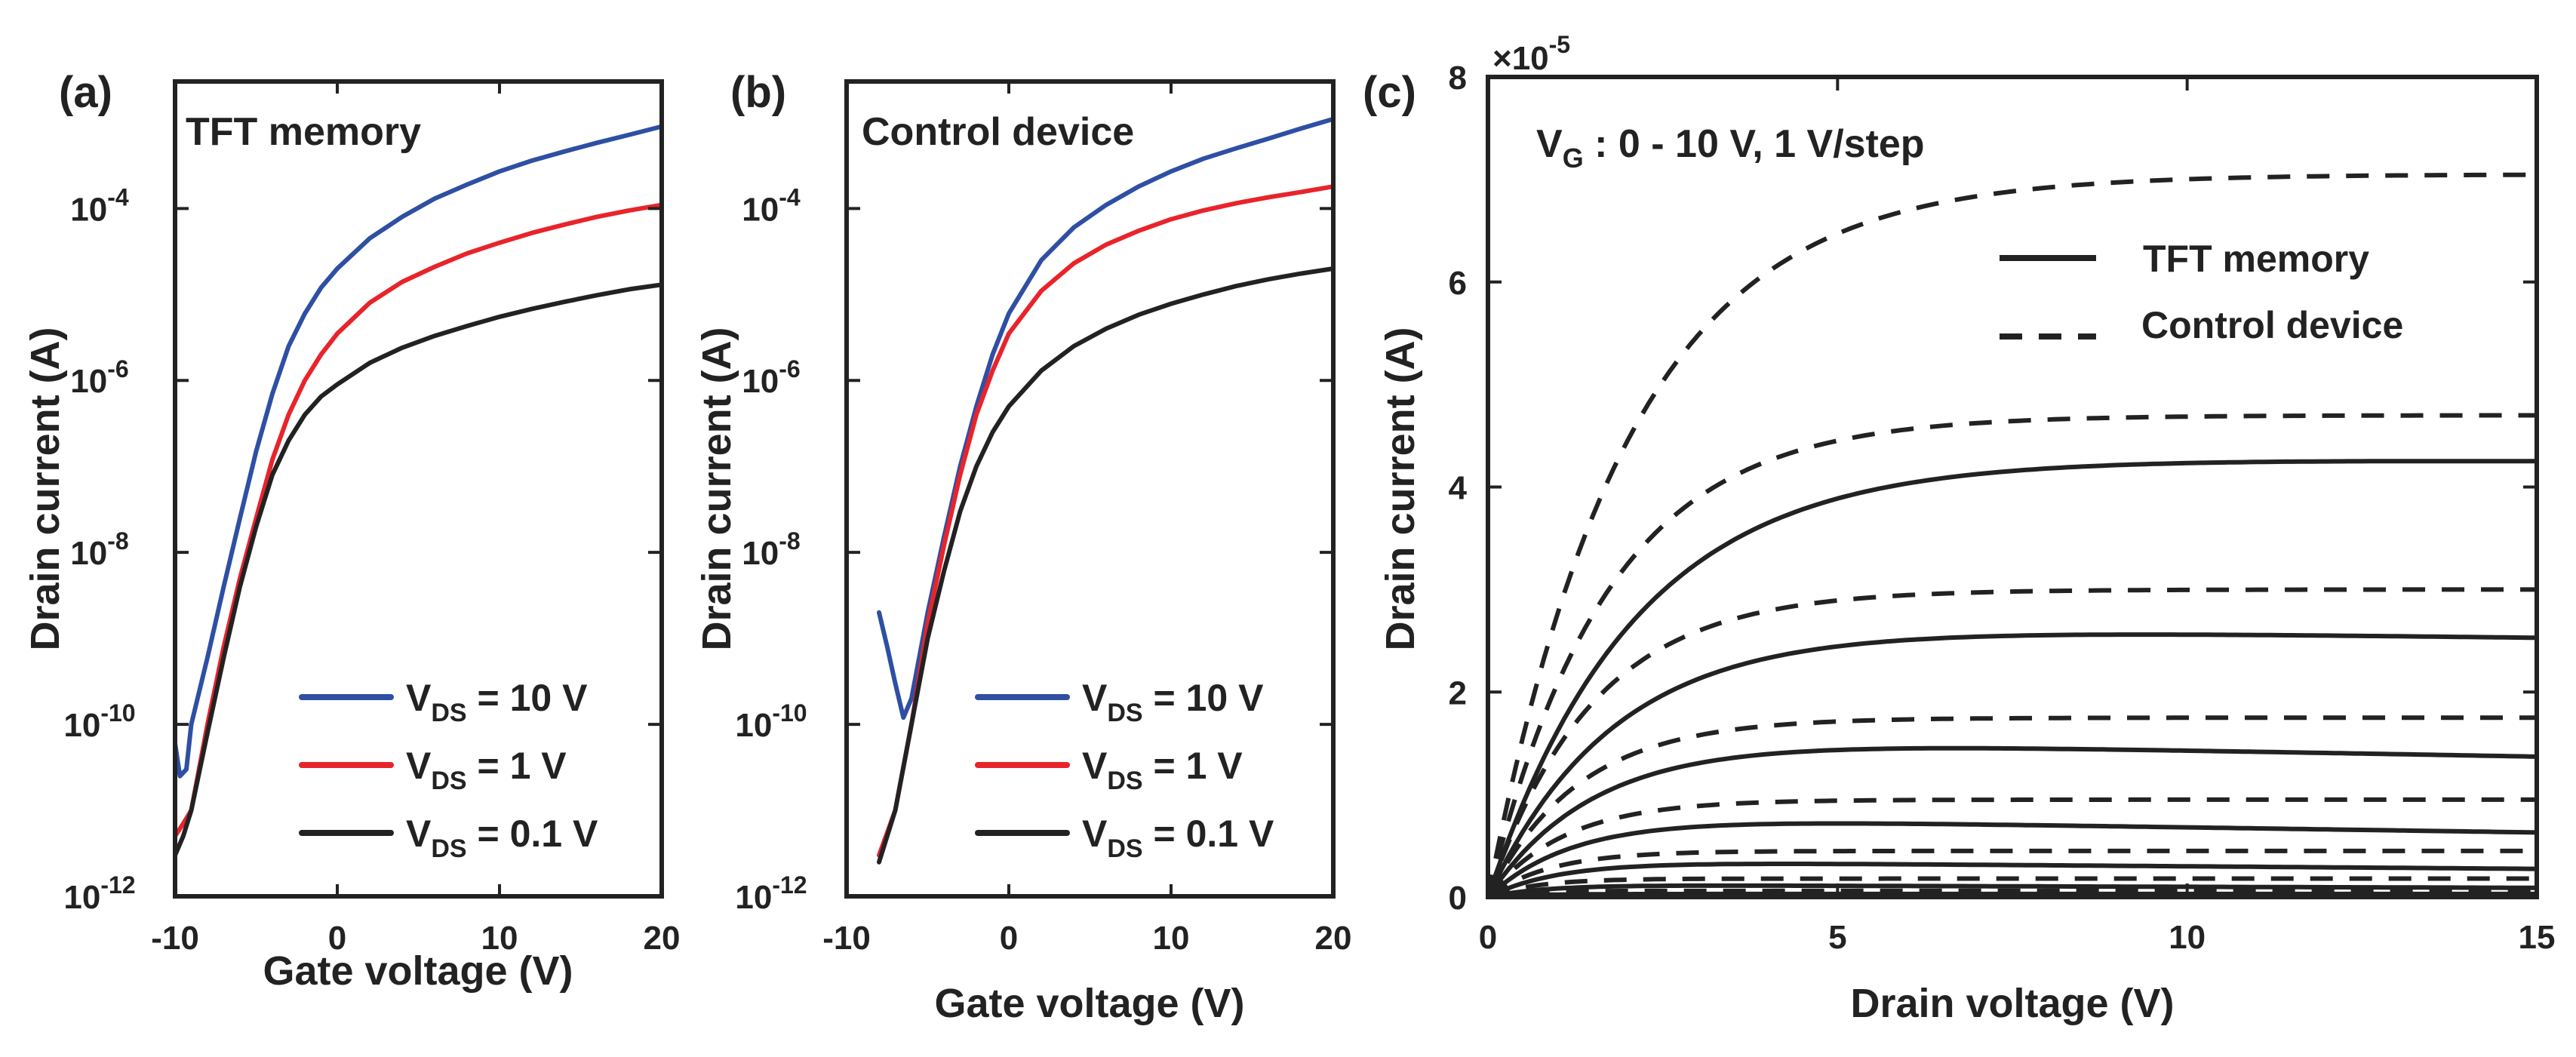  Describe the element at coordinates (1333, 938) in the screenshot. I see `b-xtick-label: 20` at that location.